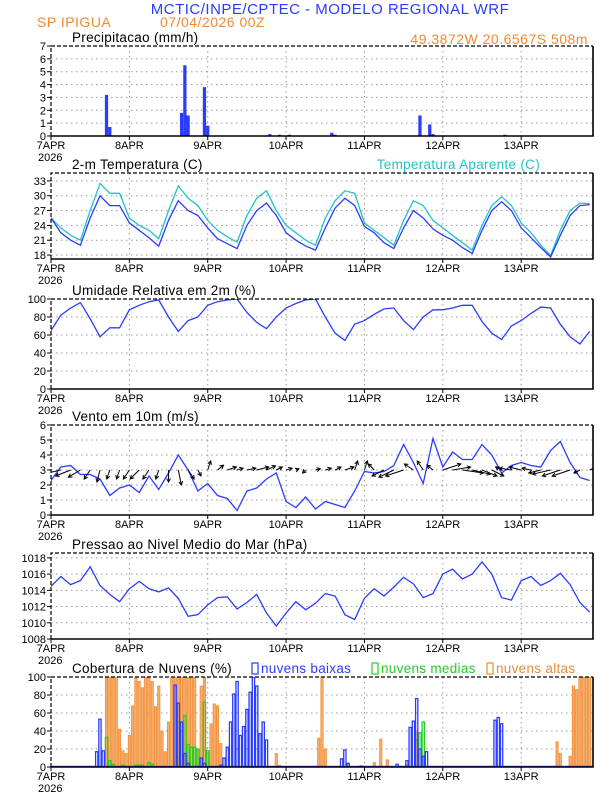  I want to click on y-tick-label: 24, so click(40, 226).